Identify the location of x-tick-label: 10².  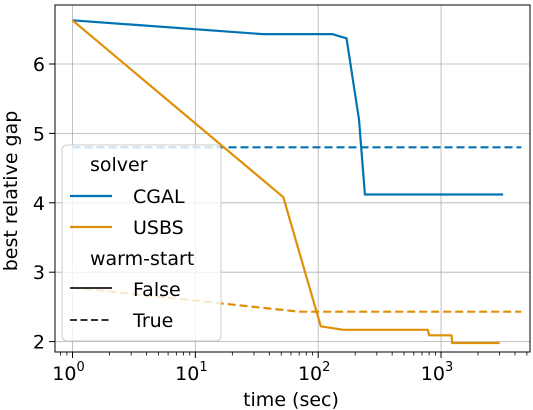
(314, 372).